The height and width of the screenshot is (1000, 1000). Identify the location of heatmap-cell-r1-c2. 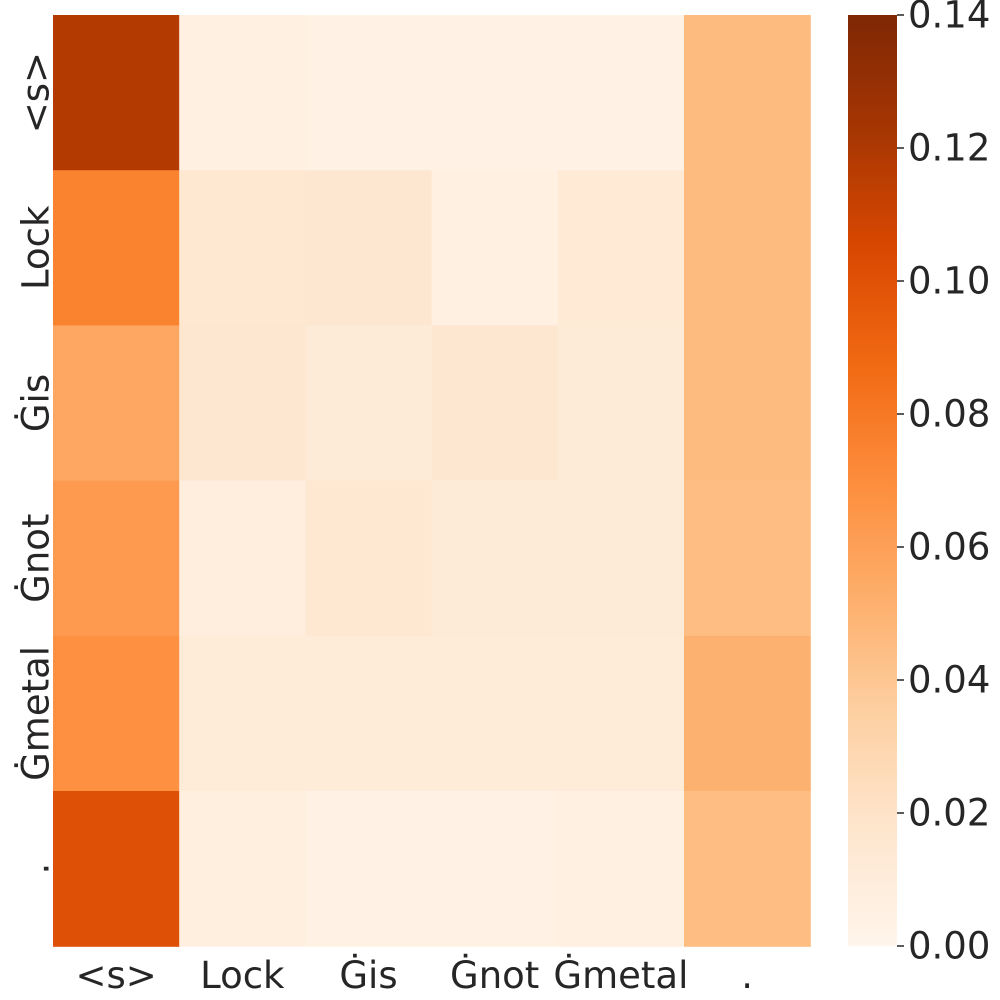
(369, 248).